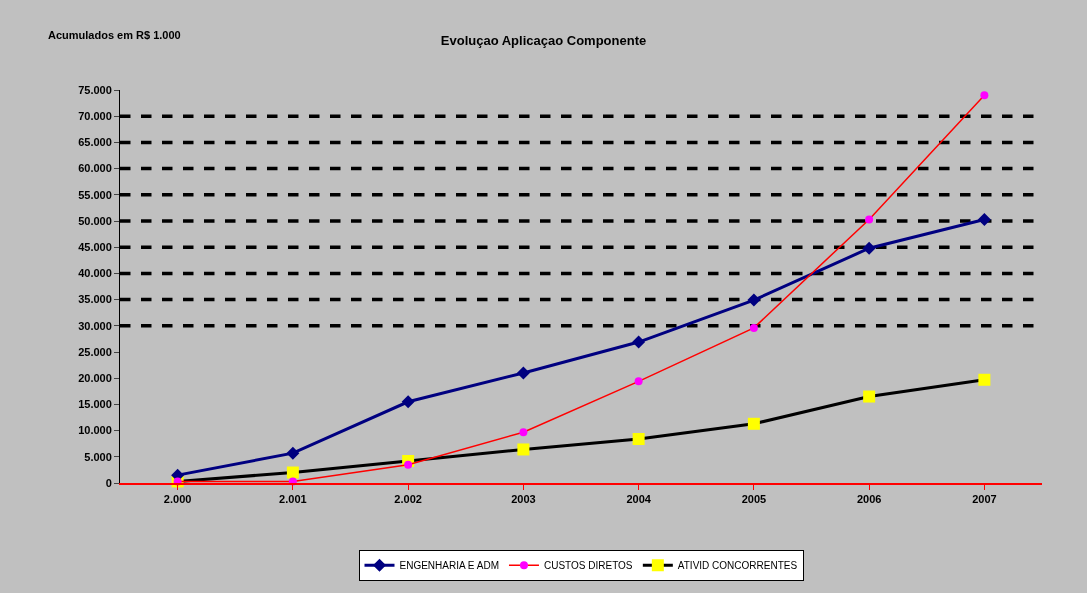  I want to click on y-tick-label: 50.000, so click(95, 220).